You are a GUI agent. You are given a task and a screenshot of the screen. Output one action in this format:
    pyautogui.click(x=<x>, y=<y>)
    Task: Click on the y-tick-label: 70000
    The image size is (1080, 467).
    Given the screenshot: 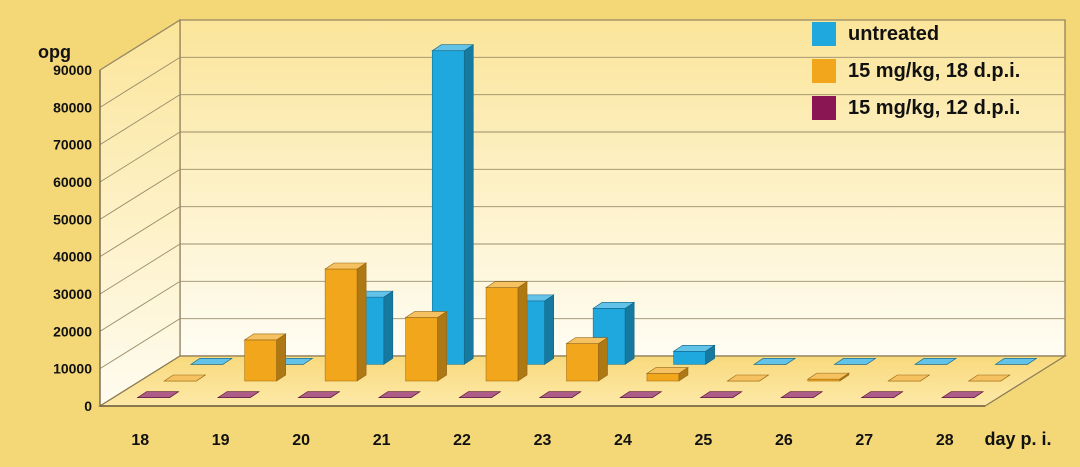 What is the action you would take?
    pyautogui.click(x=72, y=145)
    